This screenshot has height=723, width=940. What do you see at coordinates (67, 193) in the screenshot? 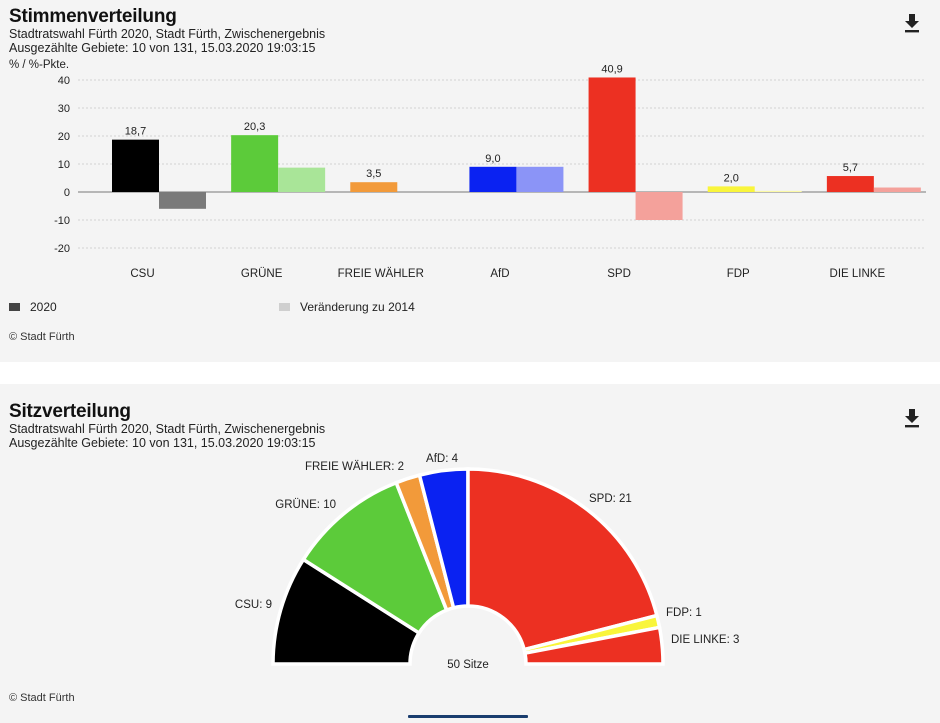
I see `y-tick-label: 0` at bounding box center [67, 193].